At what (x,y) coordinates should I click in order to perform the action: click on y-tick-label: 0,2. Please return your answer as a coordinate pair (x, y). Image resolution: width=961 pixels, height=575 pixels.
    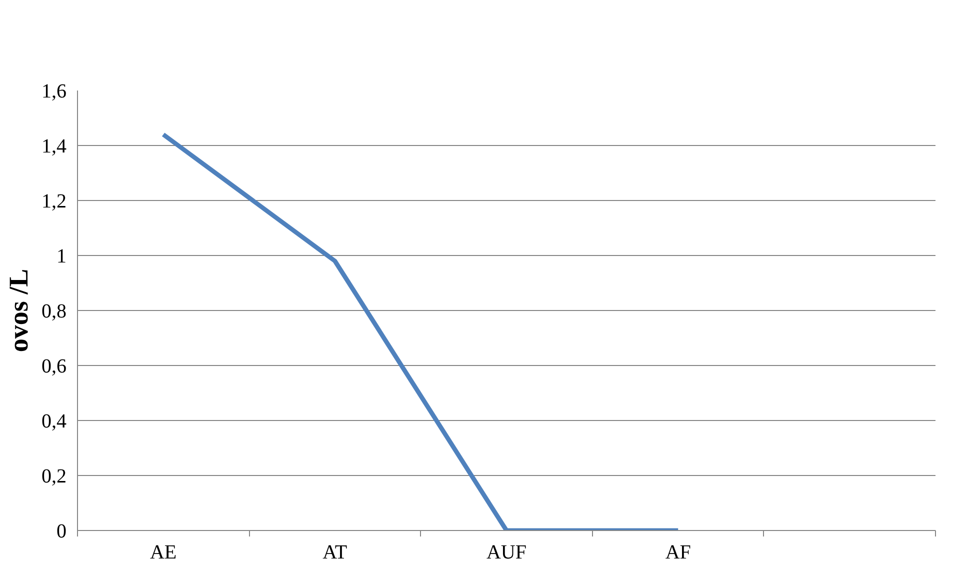
    Looking at the image, I should click on (54, 477).